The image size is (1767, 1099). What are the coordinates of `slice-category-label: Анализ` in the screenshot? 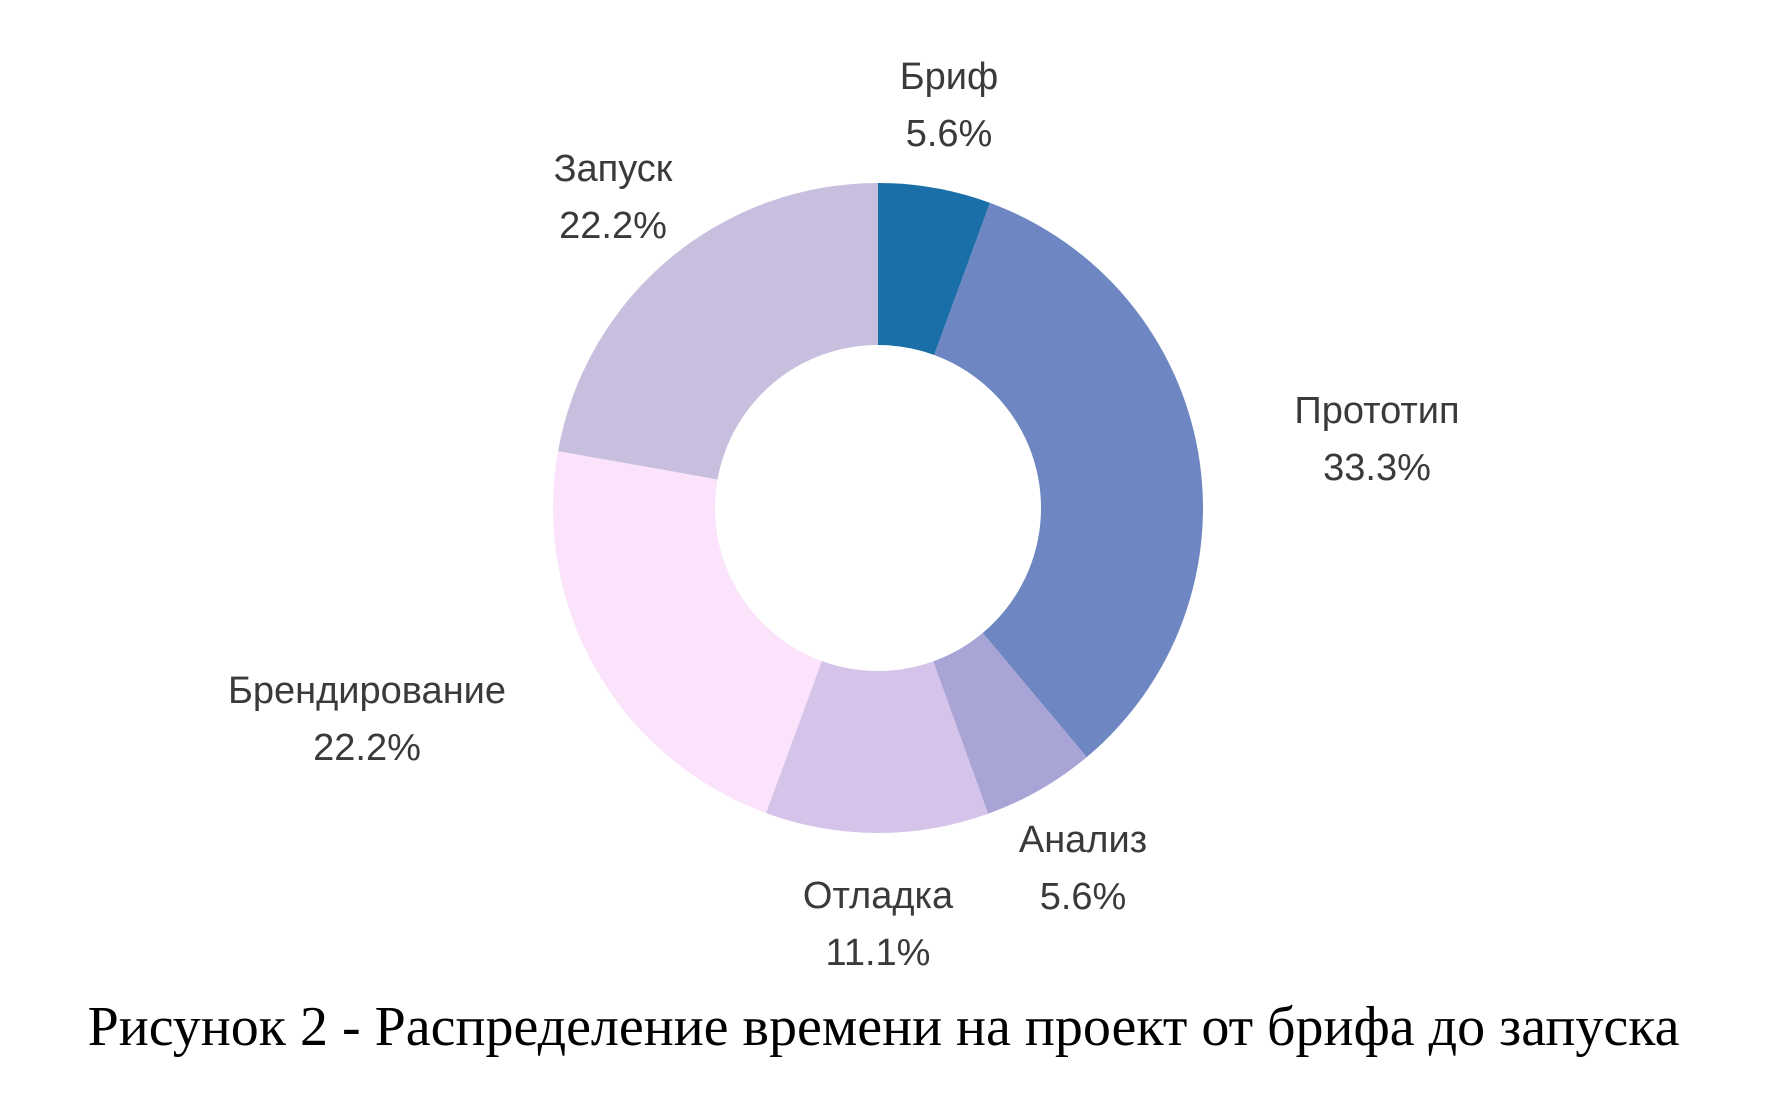 It's located at (1083, 840).